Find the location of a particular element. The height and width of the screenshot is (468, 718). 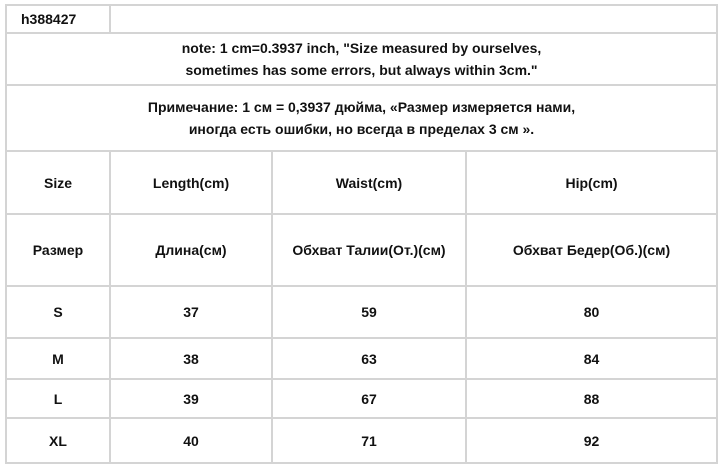

empty-cell is located at coordinates (413, 19).